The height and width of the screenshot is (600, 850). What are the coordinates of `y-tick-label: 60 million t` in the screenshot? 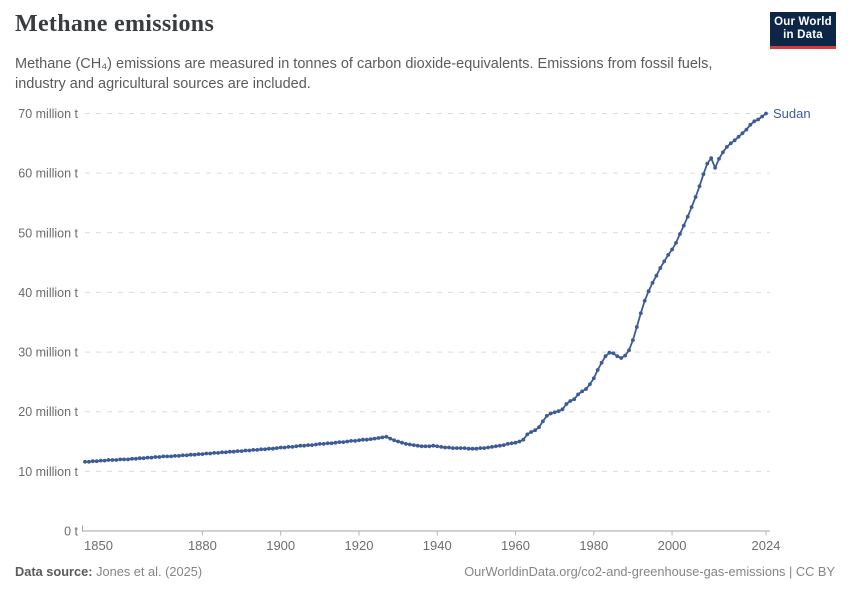 It's located at (48, 174).